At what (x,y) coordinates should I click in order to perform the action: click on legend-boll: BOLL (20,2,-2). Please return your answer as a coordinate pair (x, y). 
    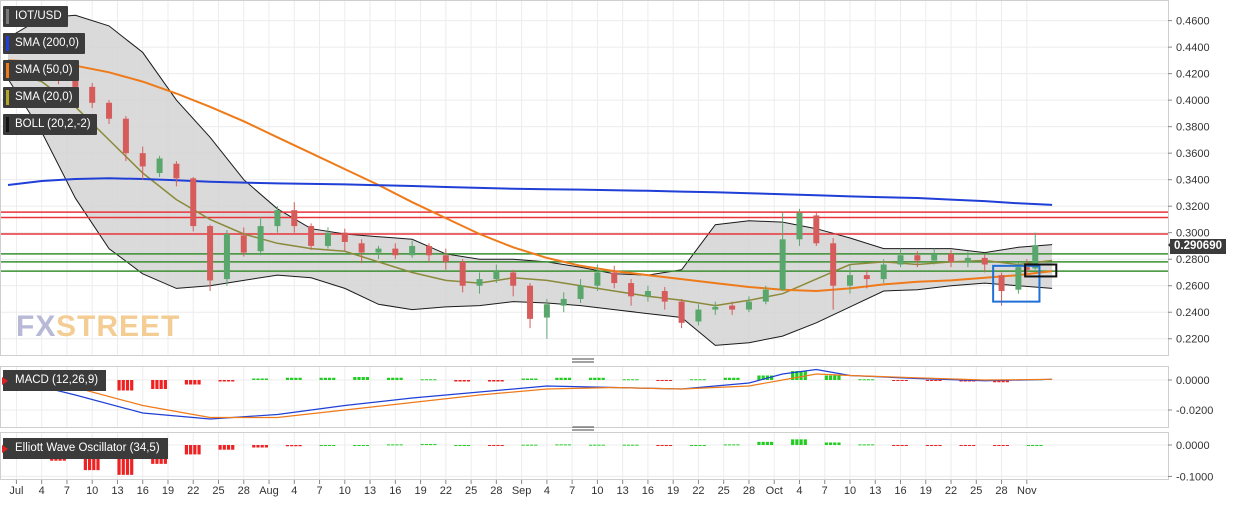
    Looking at the image, I should click on (50, 124).